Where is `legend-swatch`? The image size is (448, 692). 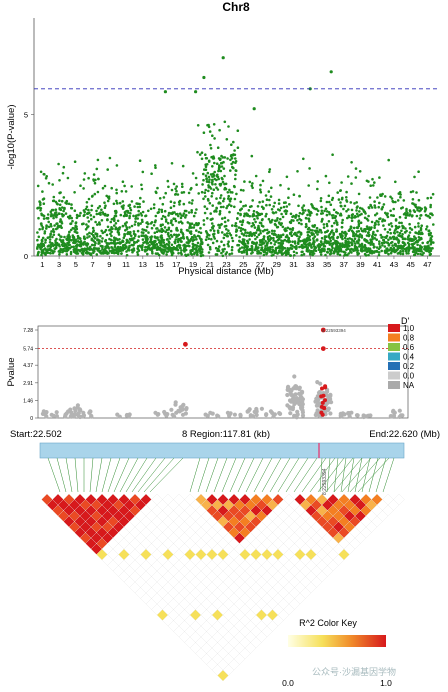
legend-swatch is located at coordinates (394, 347).